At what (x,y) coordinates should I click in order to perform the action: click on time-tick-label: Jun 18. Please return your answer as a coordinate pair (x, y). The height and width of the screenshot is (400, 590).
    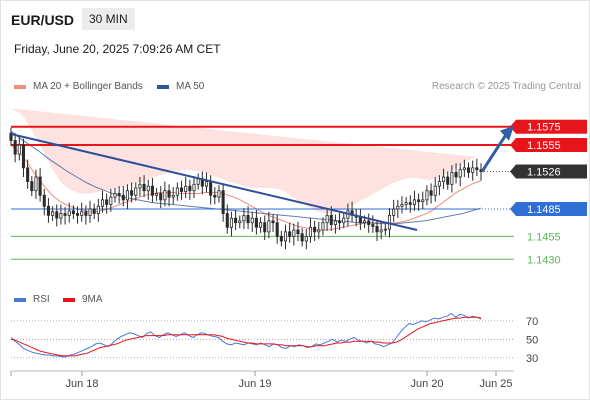
    Looking at the image, I should click on (81, 384).